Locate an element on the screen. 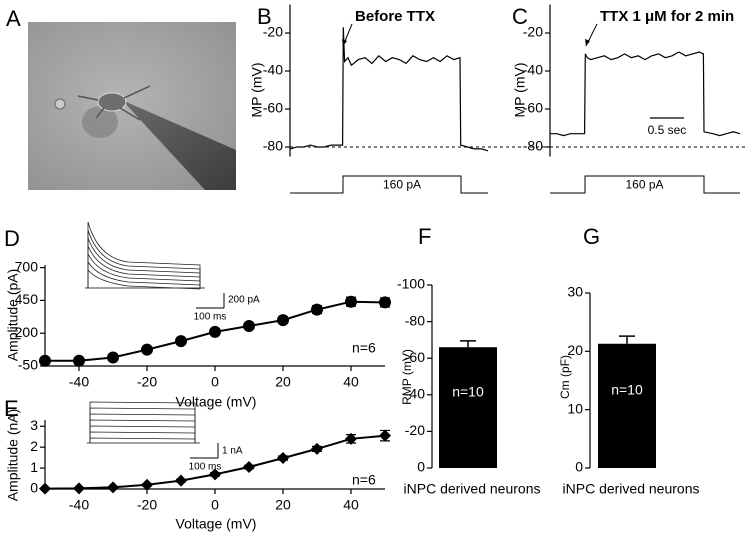 Image resolution: width=746 pixels, height=541 pixels. y-tick-label: 20 is located at coordinates (575, 350).